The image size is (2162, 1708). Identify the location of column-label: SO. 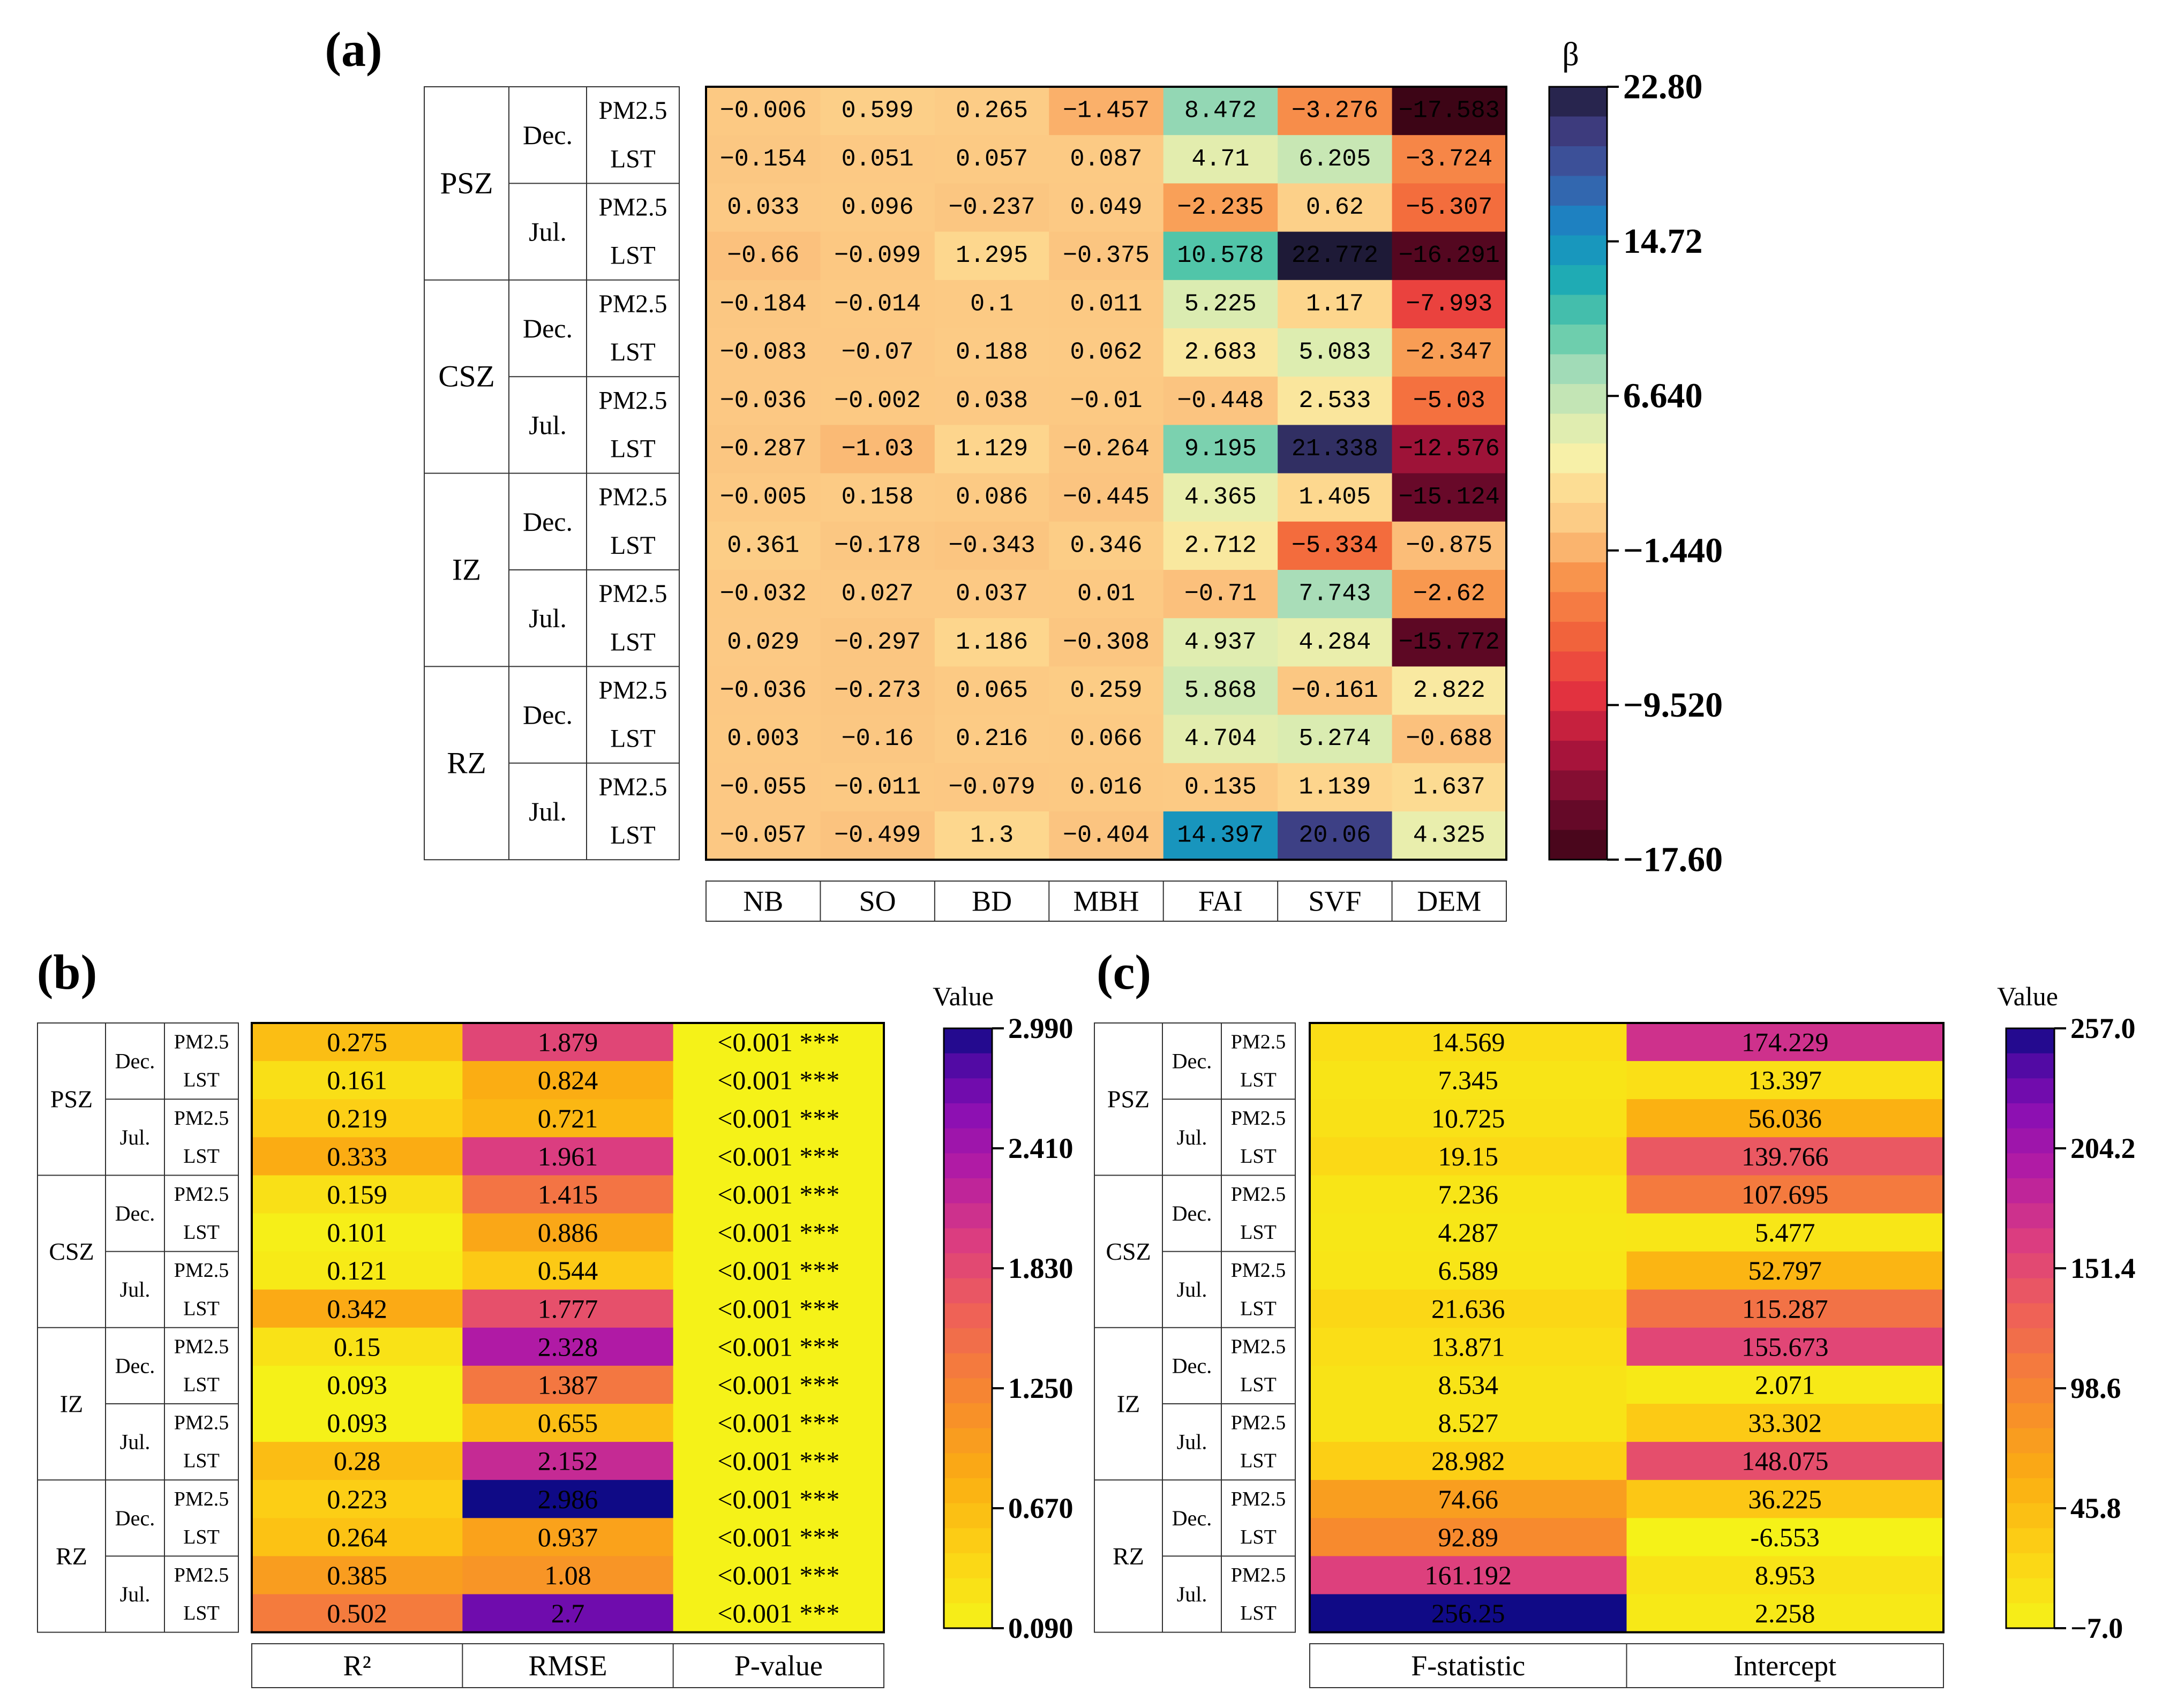
(877, 901).